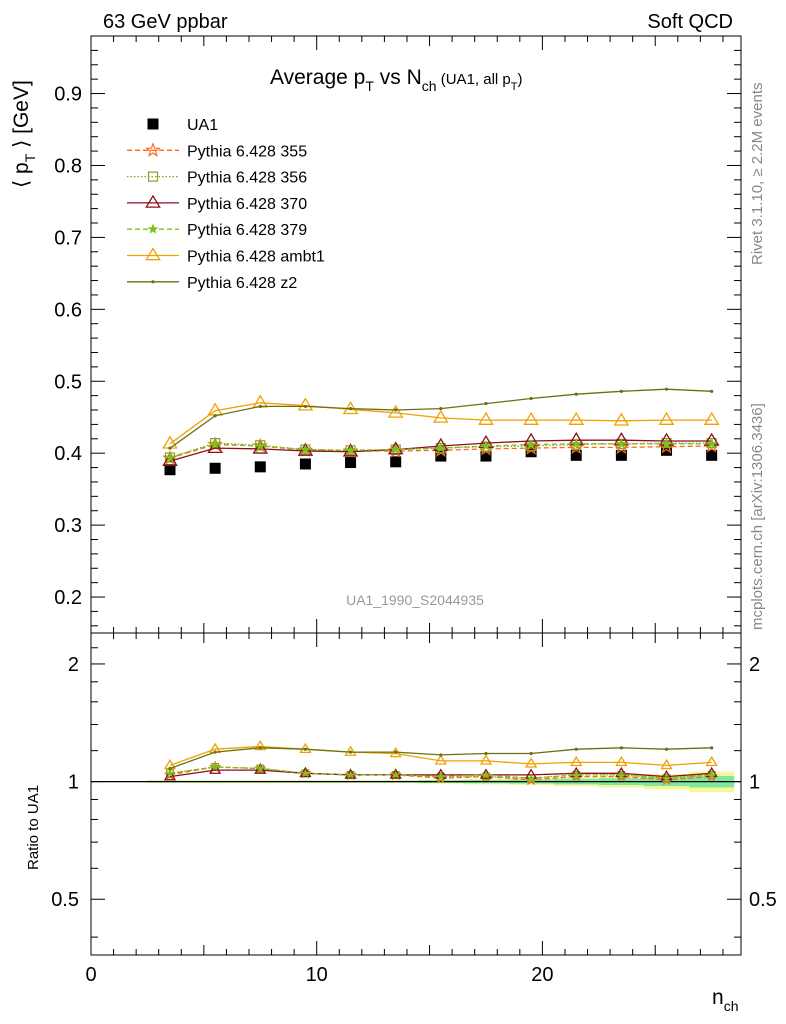 This screenshot has width=786, height=1024. What do you see at coordinates (725, 1000) in the screenshot?
I see `x-axis-label: nch` at bounding box center [725, 1000].